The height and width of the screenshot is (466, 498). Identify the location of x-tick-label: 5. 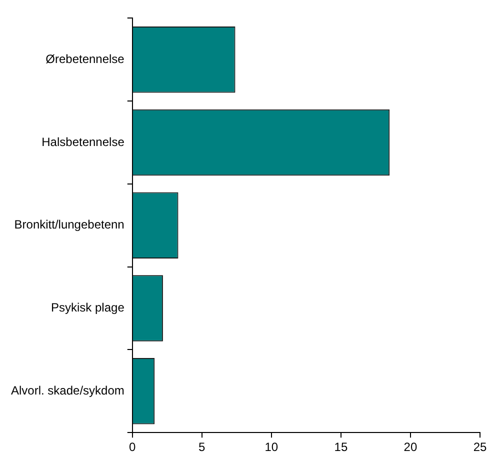
(202, 447).